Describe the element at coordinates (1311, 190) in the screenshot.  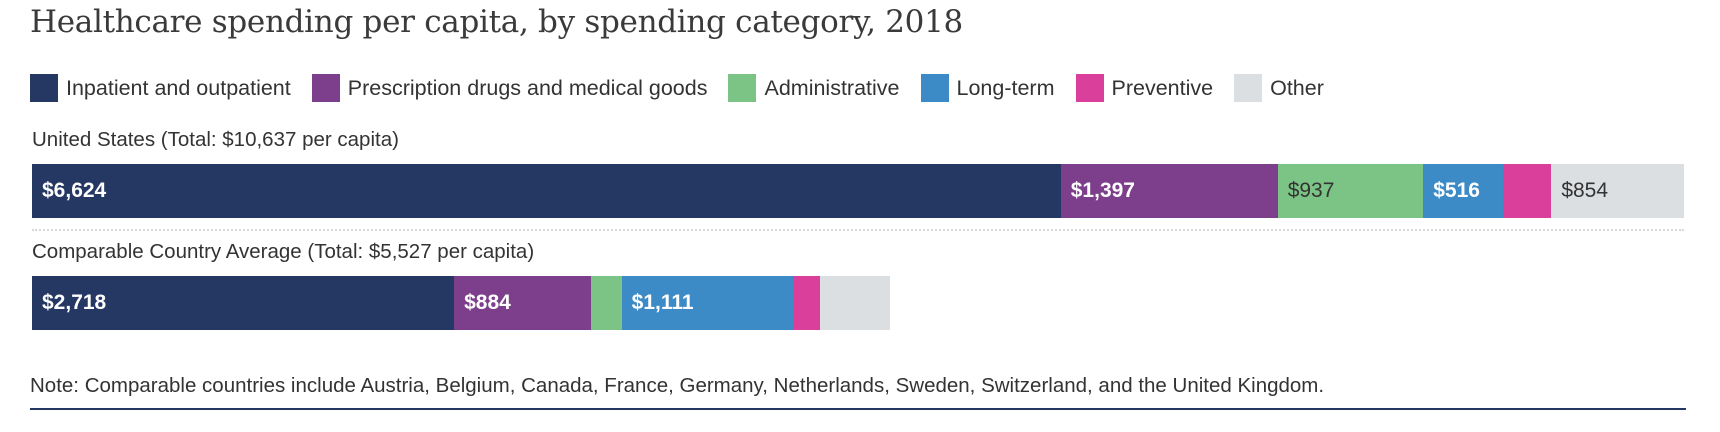
I see `data-label: $937` at that location.